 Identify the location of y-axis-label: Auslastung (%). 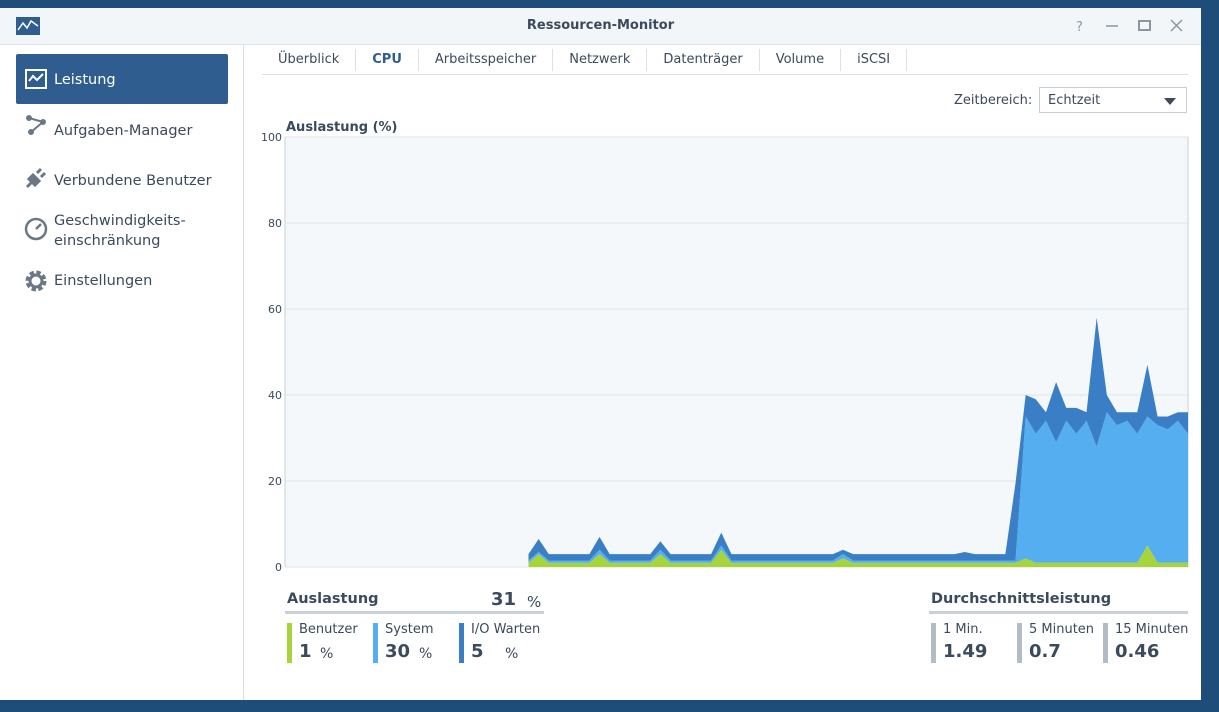
(341, 127).